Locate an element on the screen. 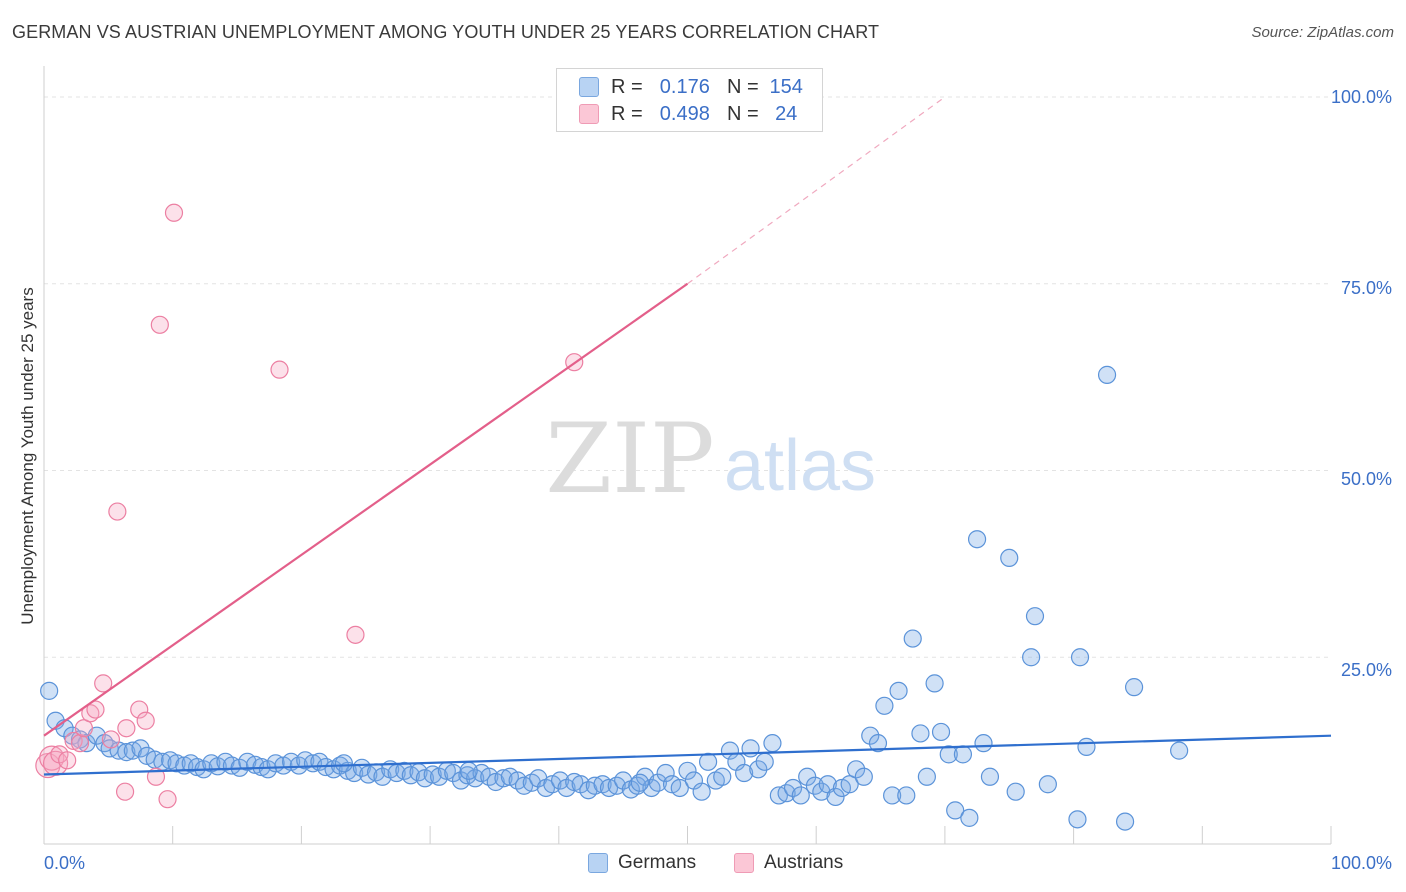 This screenshot has height=892, width=1406. legend-row-germans: R = 0.176 N = 154 is located at coordinates (693, 87).